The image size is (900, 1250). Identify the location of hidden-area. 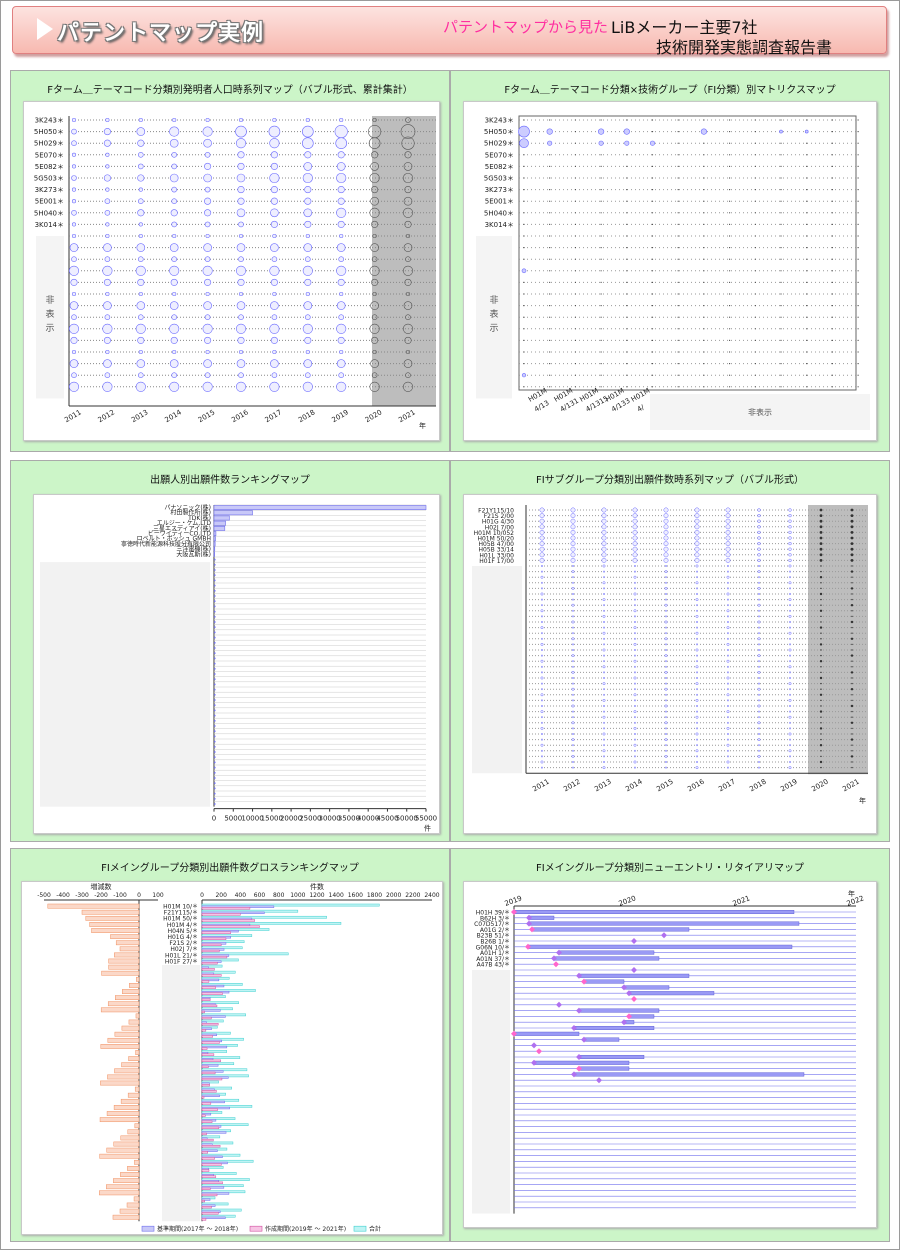
(497, 670).